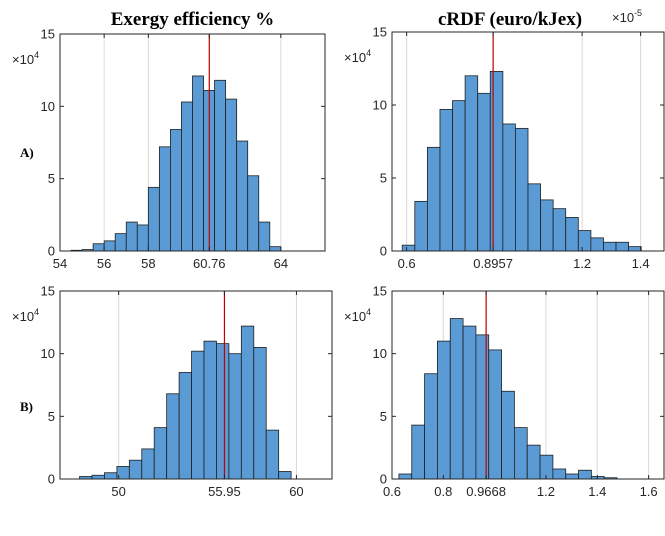 This screenshot has height=536, width=665. What do you see at coordinates (649, 491) in the screenshot?
I see `x-tick-label-6: 1.6` at bounding box center [649, 491].